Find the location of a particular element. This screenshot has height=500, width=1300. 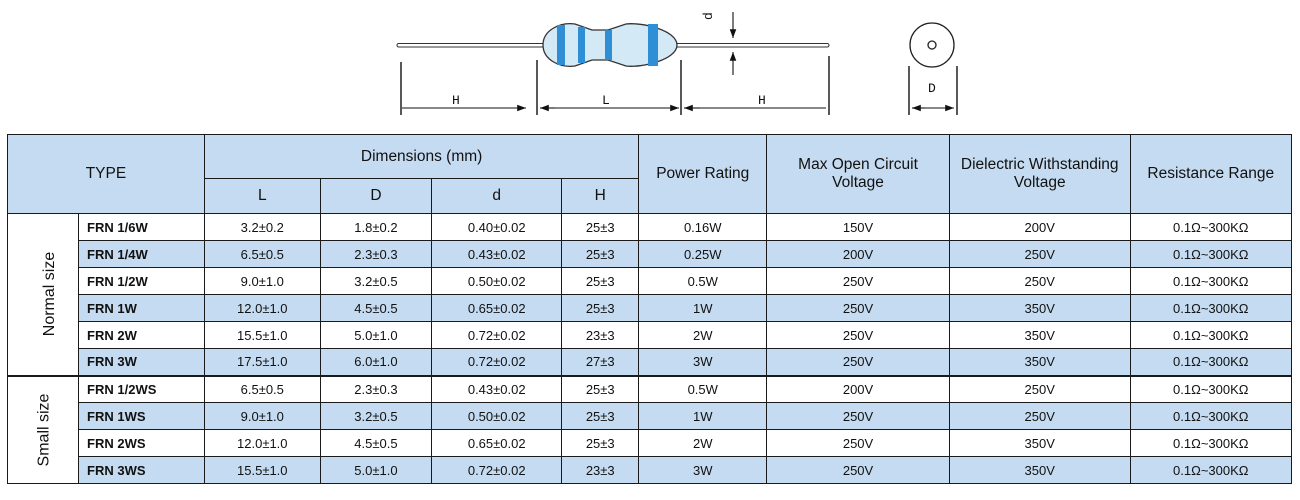

cell-type: FRN 2WS is located at coordinates (141, 443).